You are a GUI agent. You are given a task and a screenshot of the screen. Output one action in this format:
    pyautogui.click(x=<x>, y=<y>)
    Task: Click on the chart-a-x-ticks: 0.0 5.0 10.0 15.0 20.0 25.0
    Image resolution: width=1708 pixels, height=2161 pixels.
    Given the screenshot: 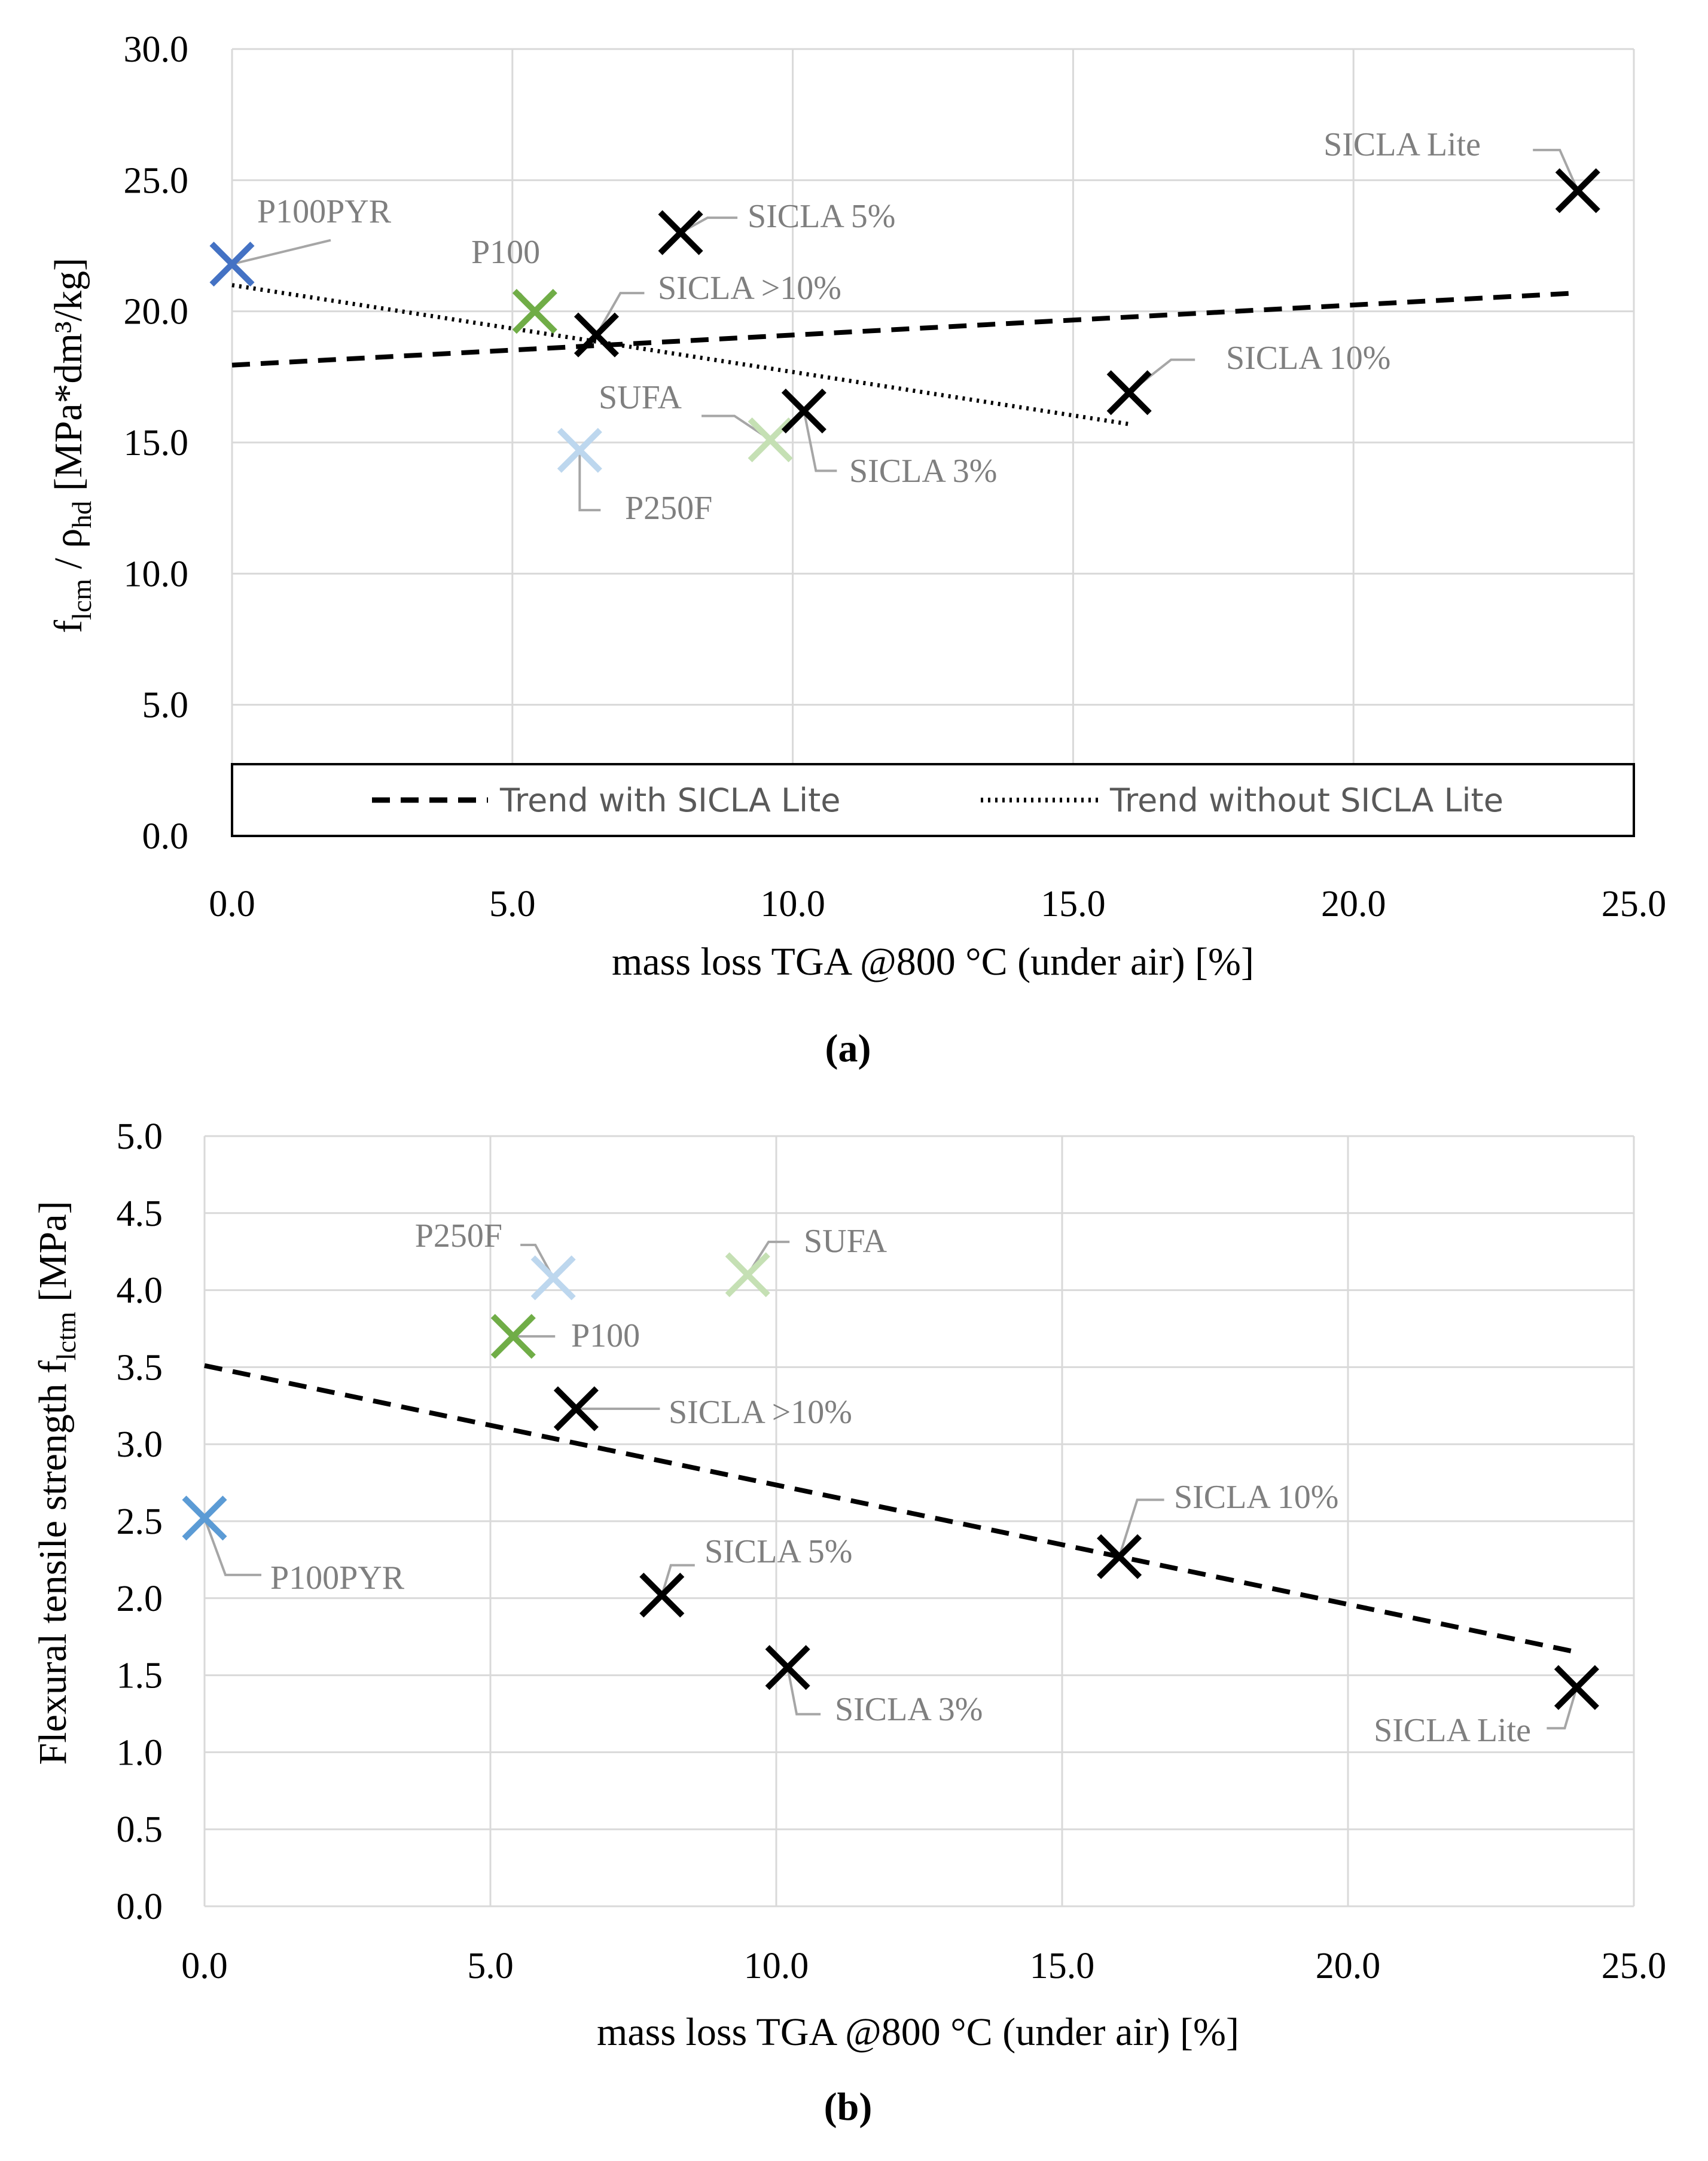 What is the action you would take?
    pyautogui.click(x=938, y=904)
    